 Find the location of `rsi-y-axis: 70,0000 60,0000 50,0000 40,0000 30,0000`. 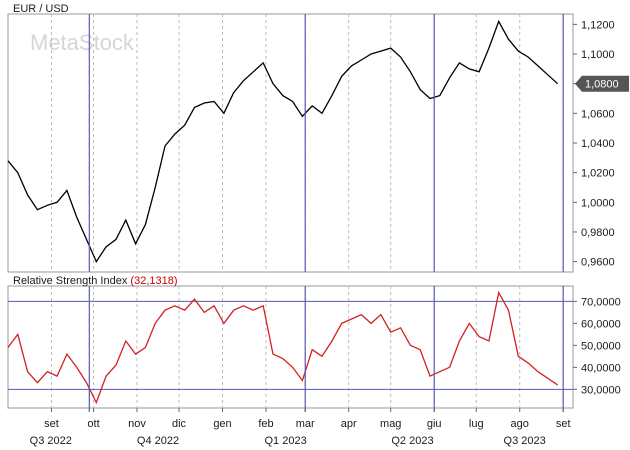

rsi-y-axis: 70,0000 60,0000 50,0000 40,0000 30,0000 is located at coordinates (597, 346).